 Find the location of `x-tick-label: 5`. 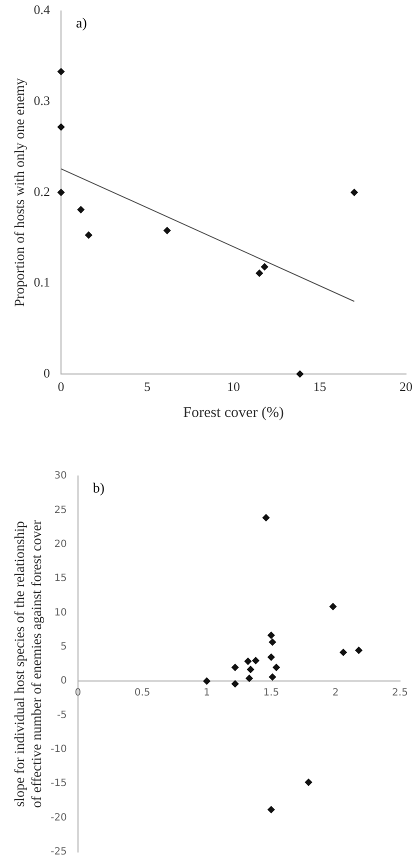

x-tick-label: 5 is located at coordinates (147, 386).